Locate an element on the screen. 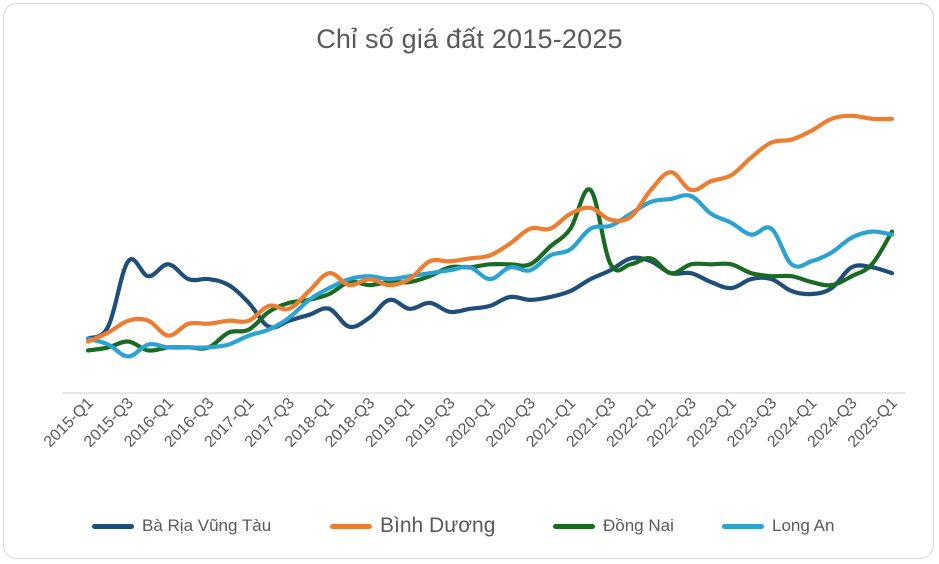  chart-title: Chỉ số giá đất 2015-2025 is located at coordinates (469, 39).